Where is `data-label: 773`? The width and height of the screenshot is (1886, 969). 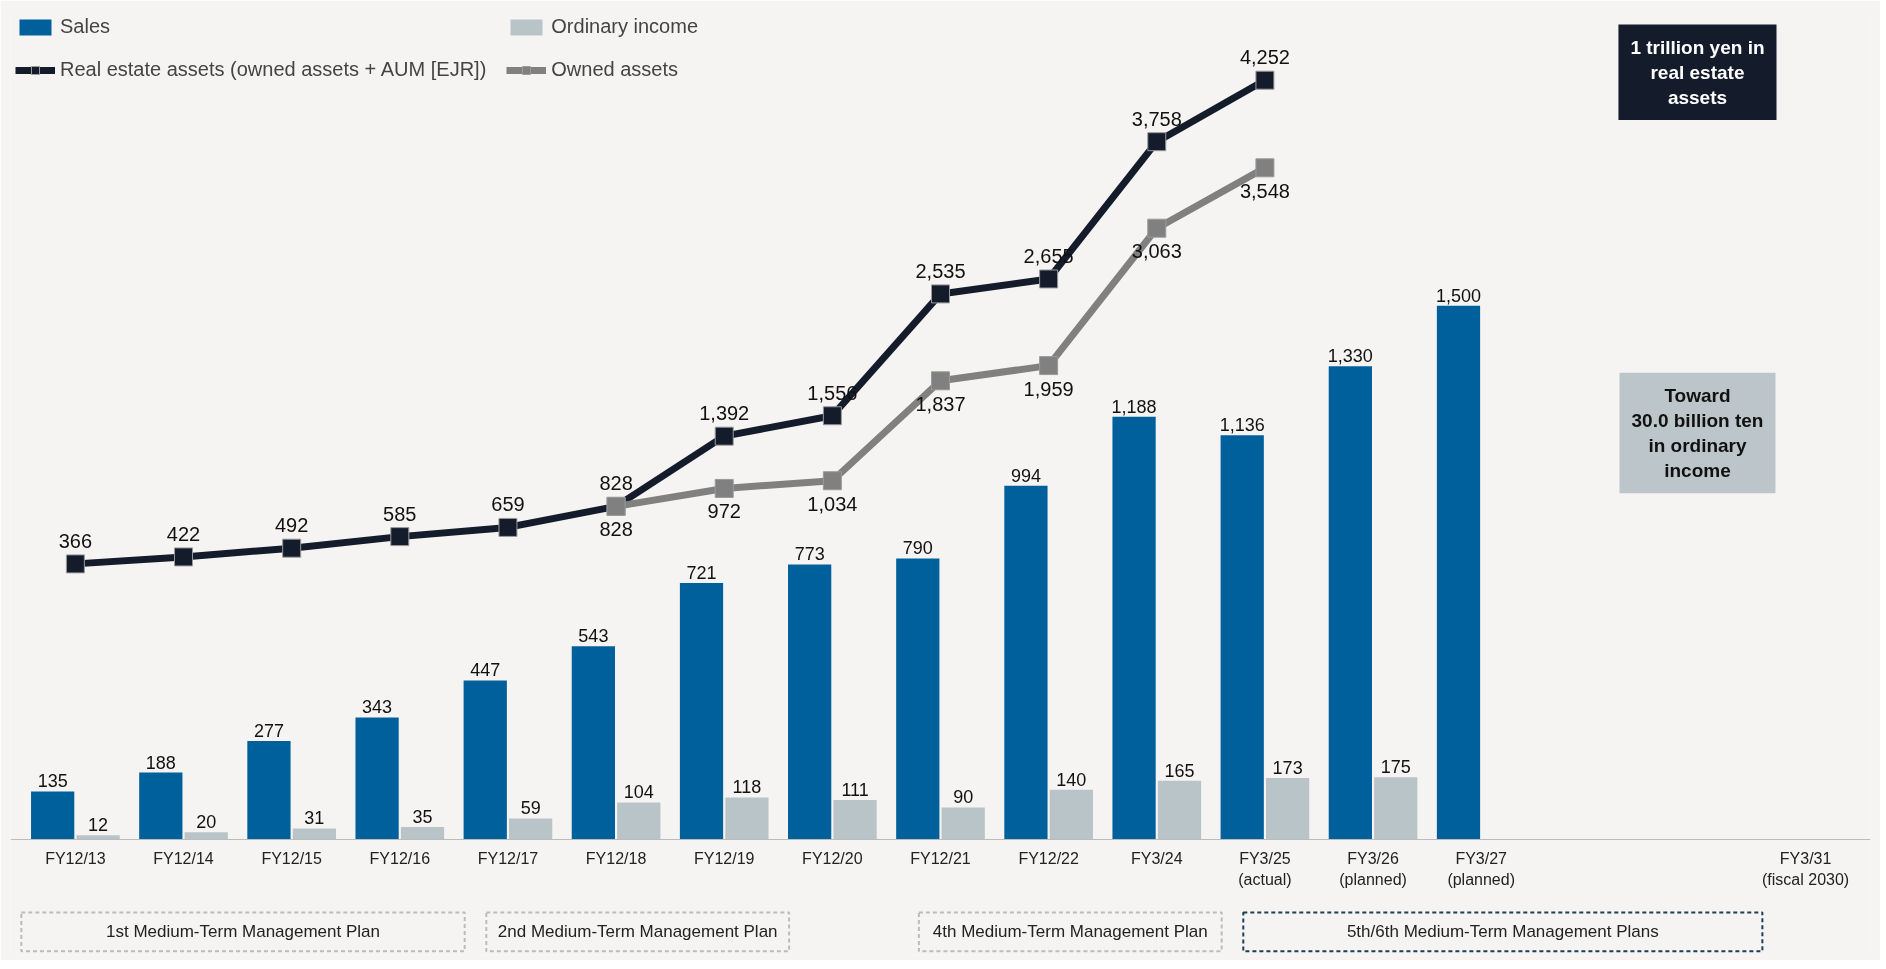
data-label: 773 is located at coordinates (809, 554).